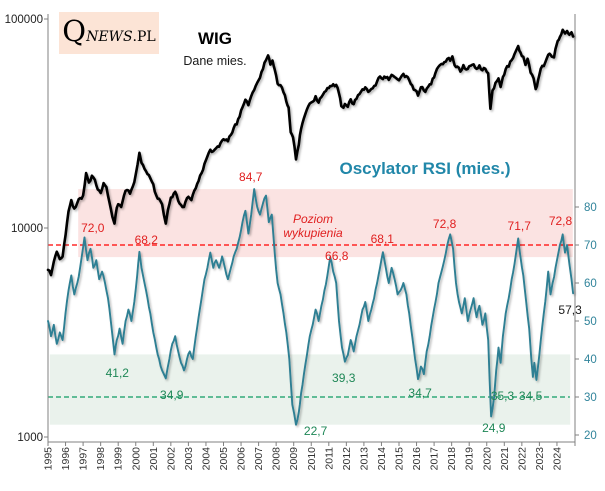 The image size is (605, 491). I want to click on value-annotation: 66,8, so click(337, 256).